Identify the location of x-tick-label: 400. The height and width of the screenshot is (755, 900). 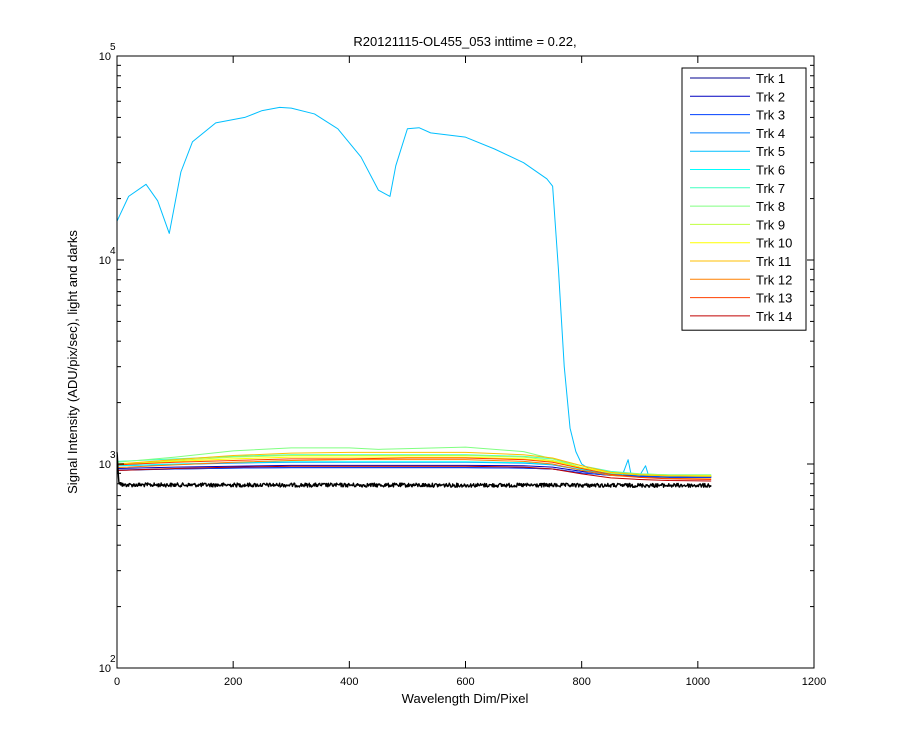
(349, 682).